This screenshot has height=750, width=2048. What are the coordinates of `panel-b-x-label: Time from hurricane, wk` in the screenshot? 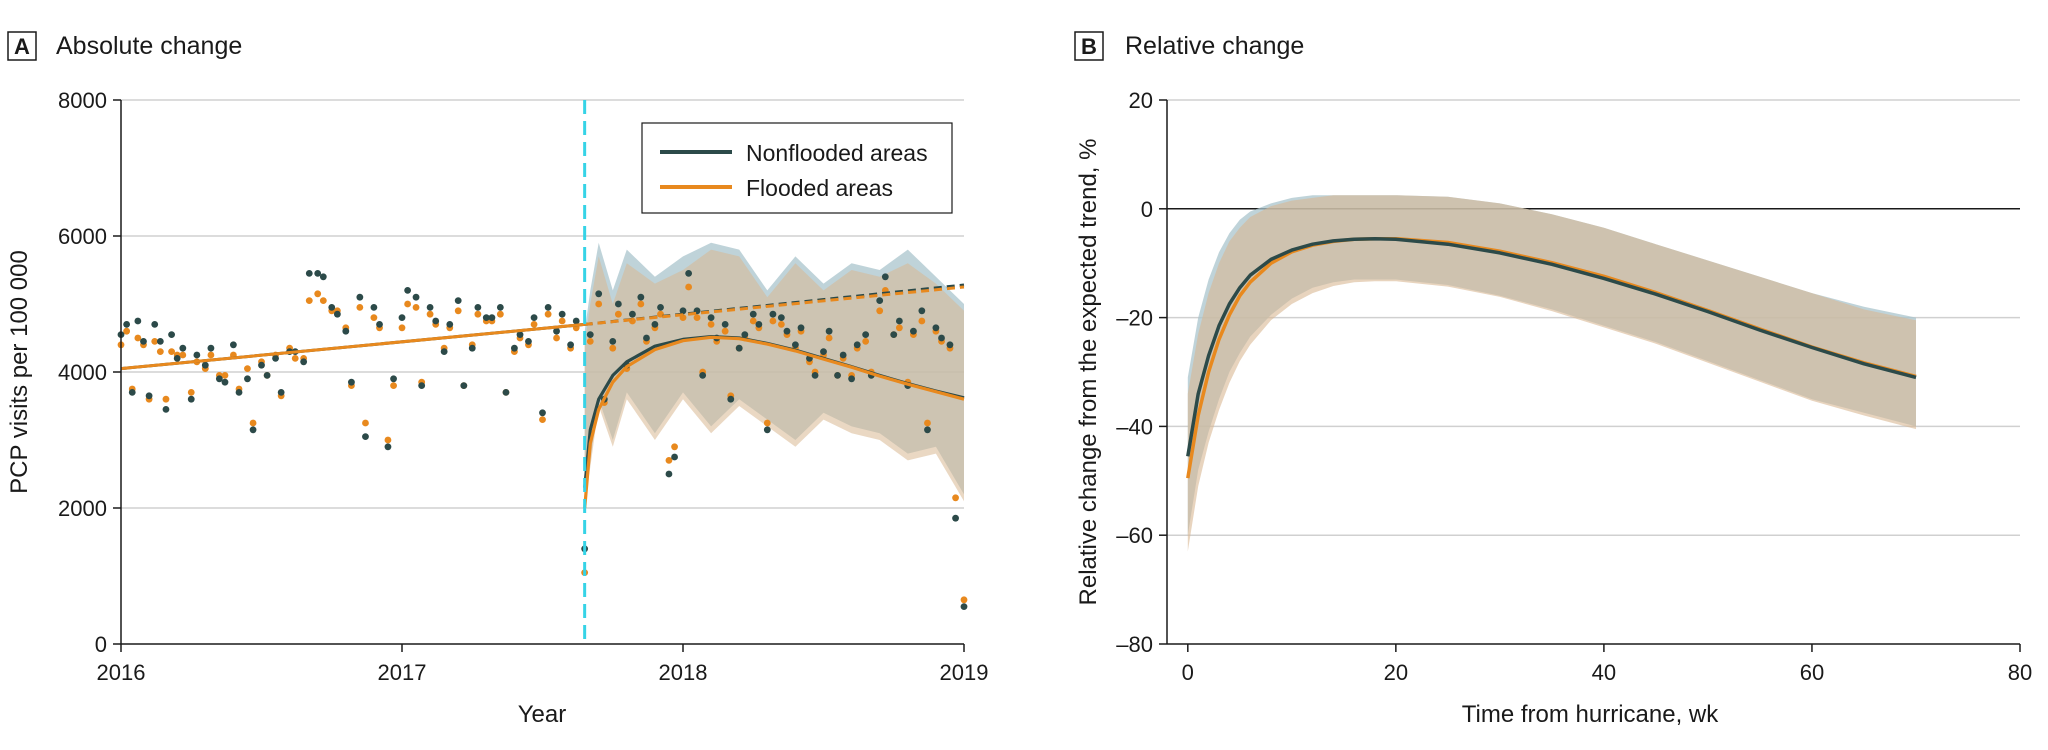 It's located at (1591, 714).